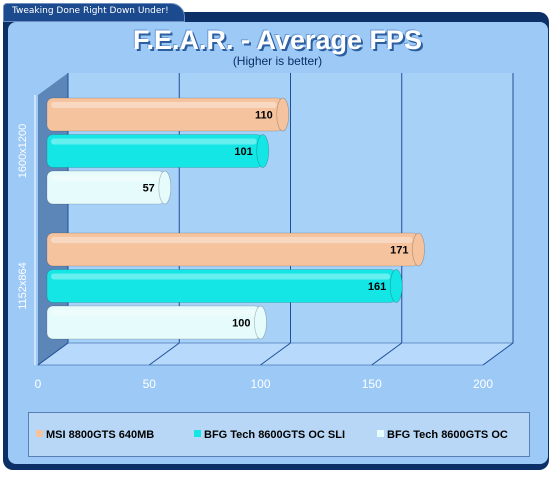 This screenshot has height=478, width=555. I want to click on chart-subtitle: (Higher is better), so click(277, 61).